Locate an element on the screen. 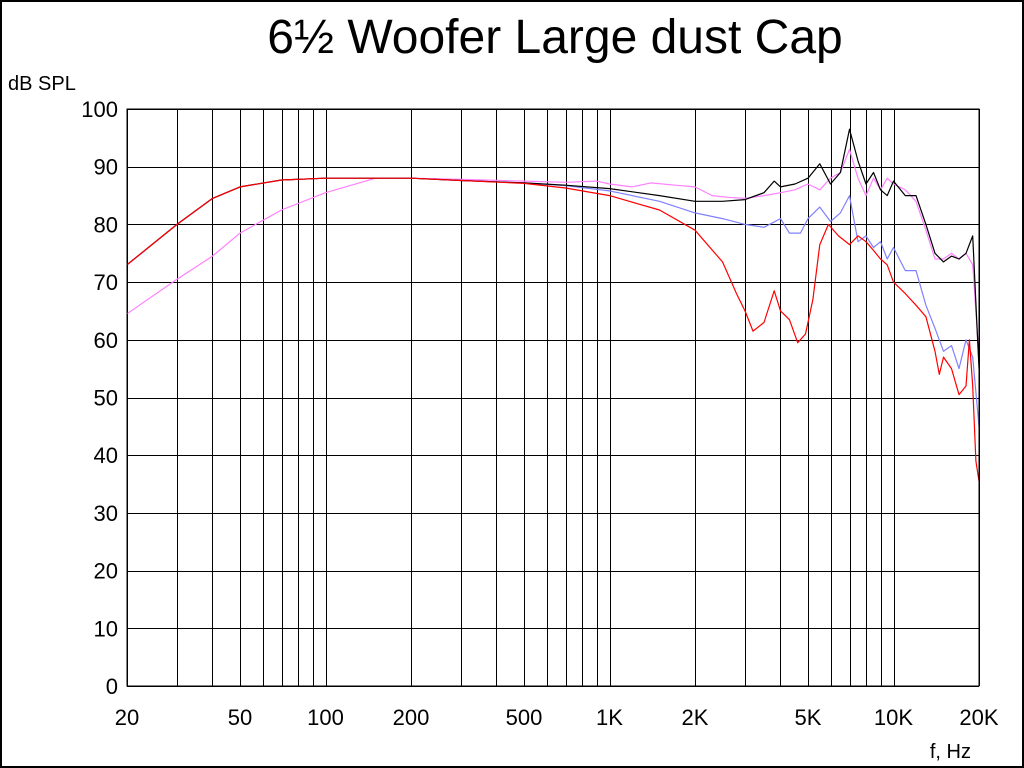 The height and width of the screenshot is (768, 1024). x-tick-label: 500 is located at coordinates (524, 717).